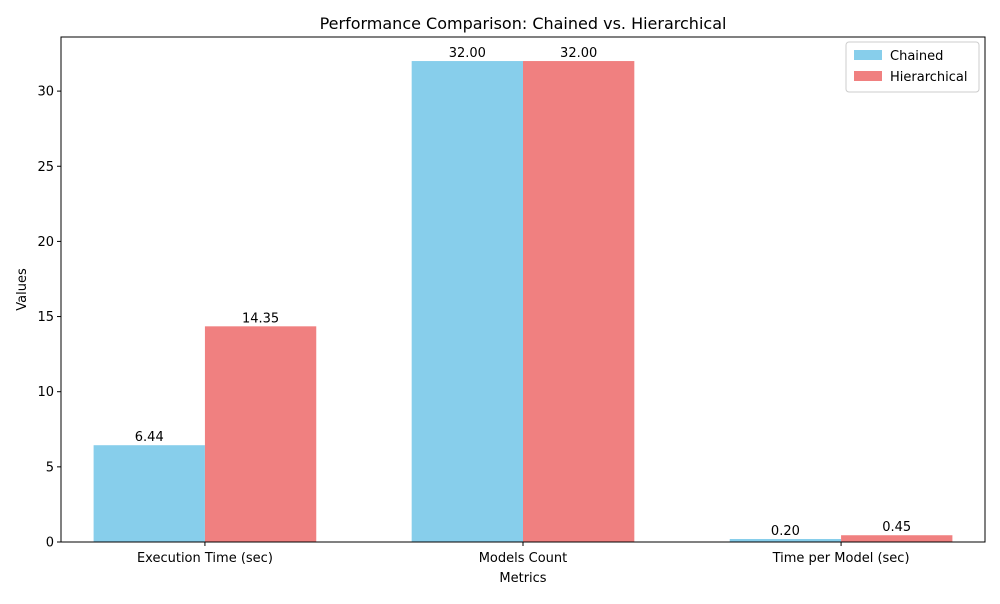 The image size is (1000, 604). What do you see at coordinates (785, 531) in the screenshot?
I see `data-label-chained-2: 0.20` at bounding box center [785, 531].